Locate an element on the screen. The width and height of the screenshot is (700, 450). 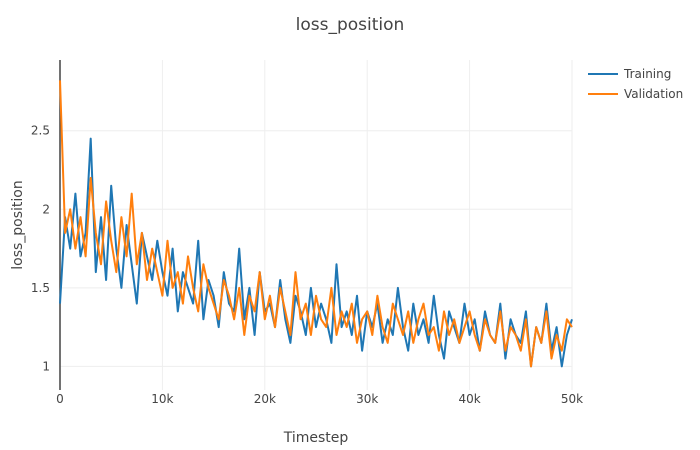
y-axis-title: loss_position is located at coordinates (18, 225).